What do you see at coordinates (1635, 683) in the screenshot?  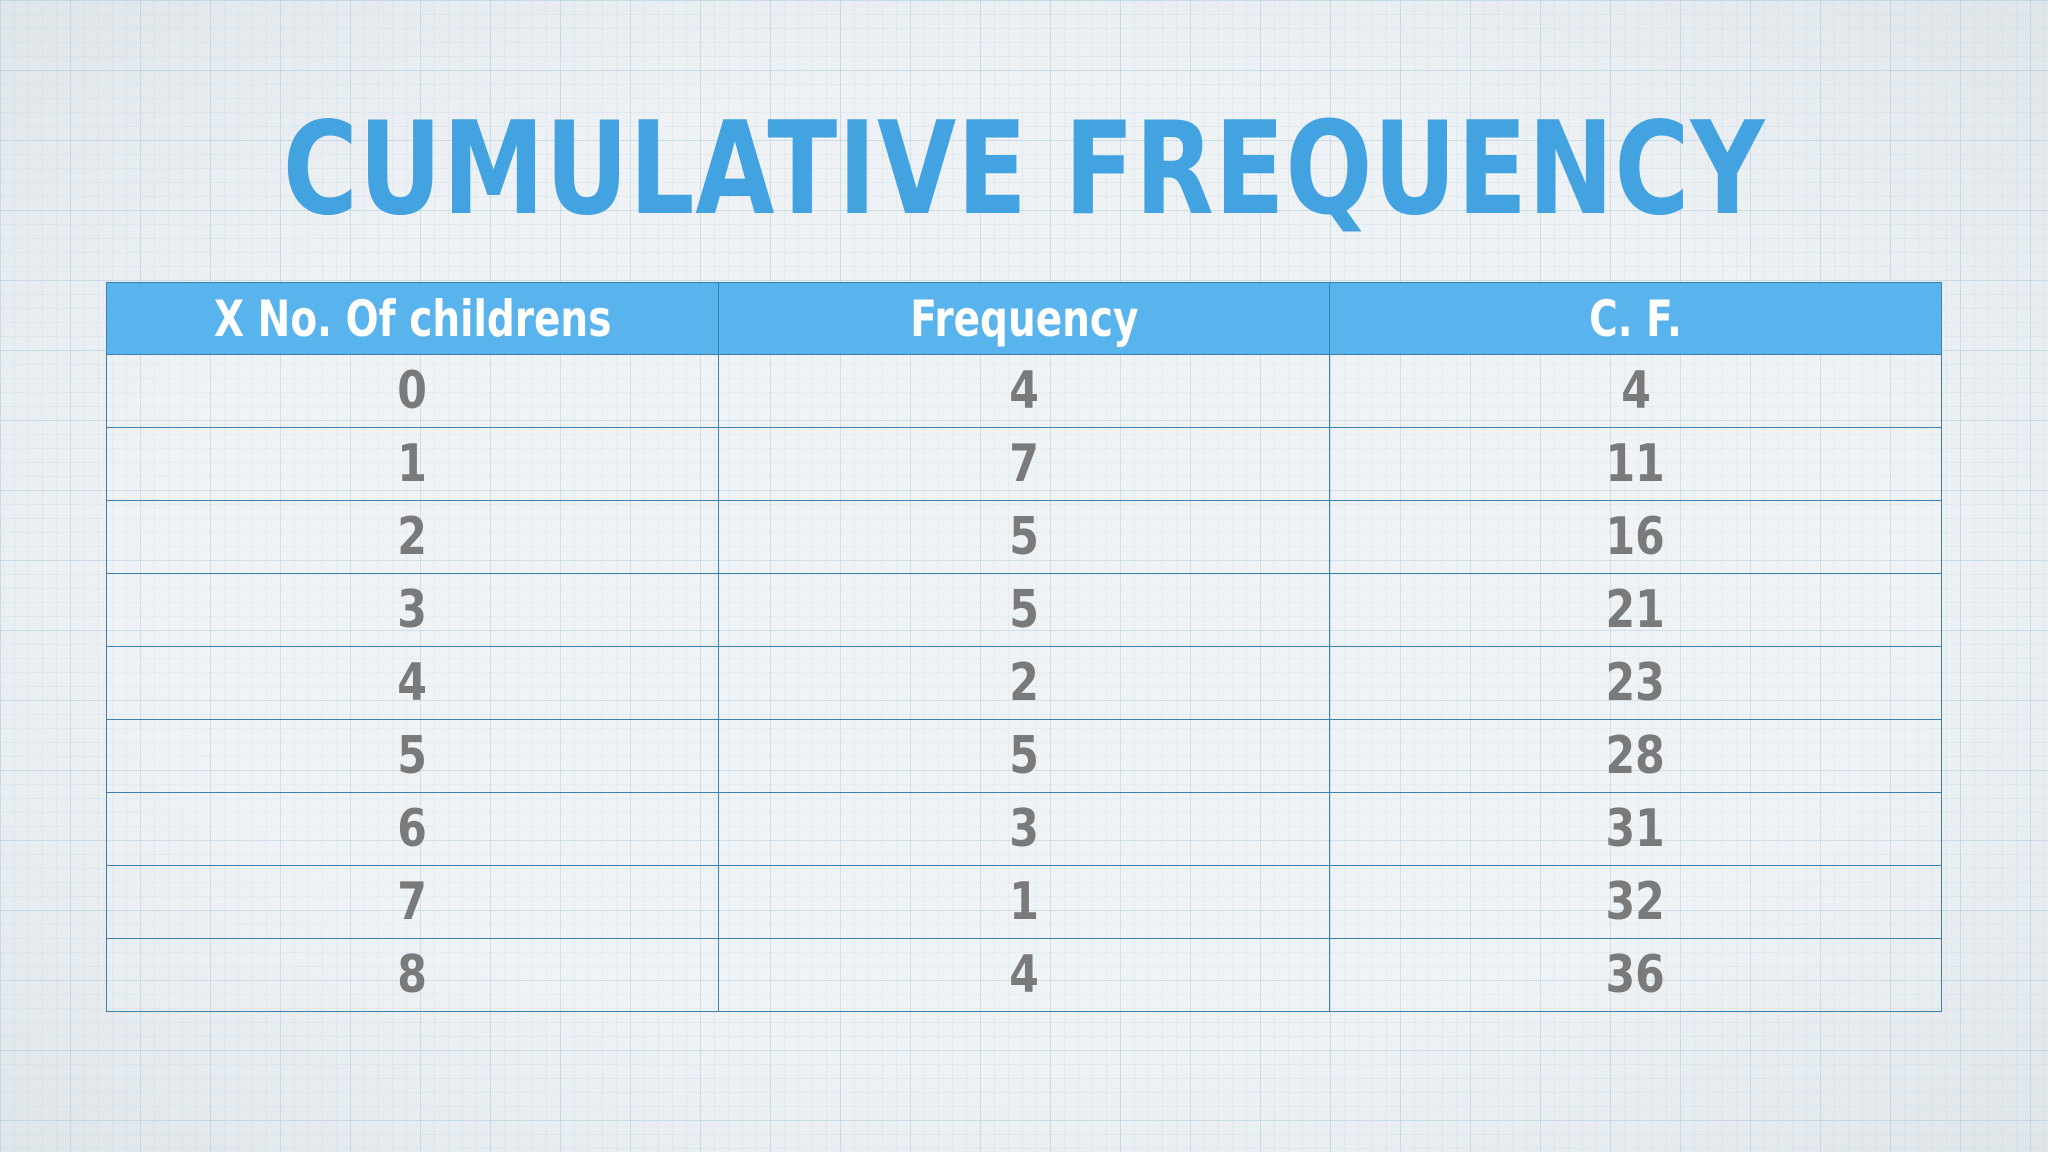 I see `cell-cf: 23` at bounding box center [1635, 683].